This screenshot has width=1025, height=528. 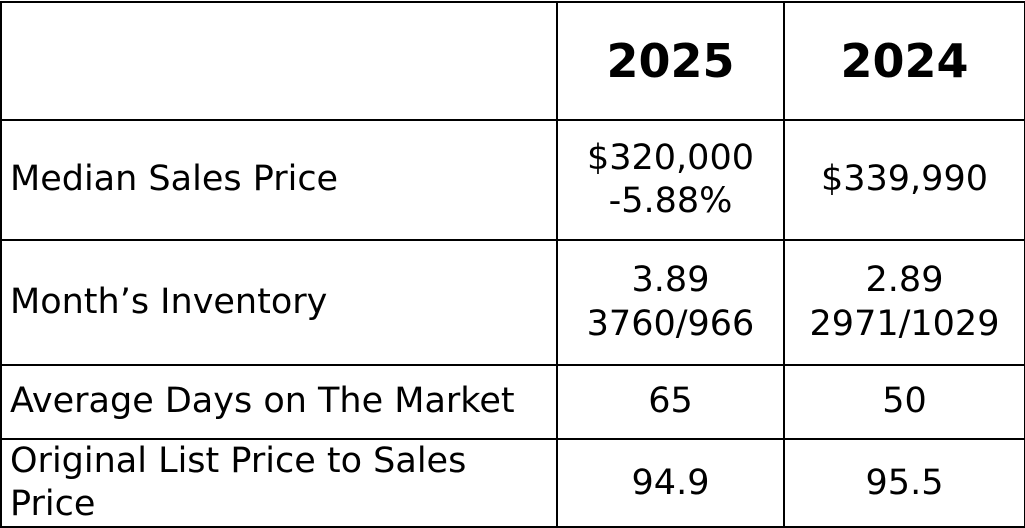 I want to click on value-line: 95.5, so click(x=904, y=482).